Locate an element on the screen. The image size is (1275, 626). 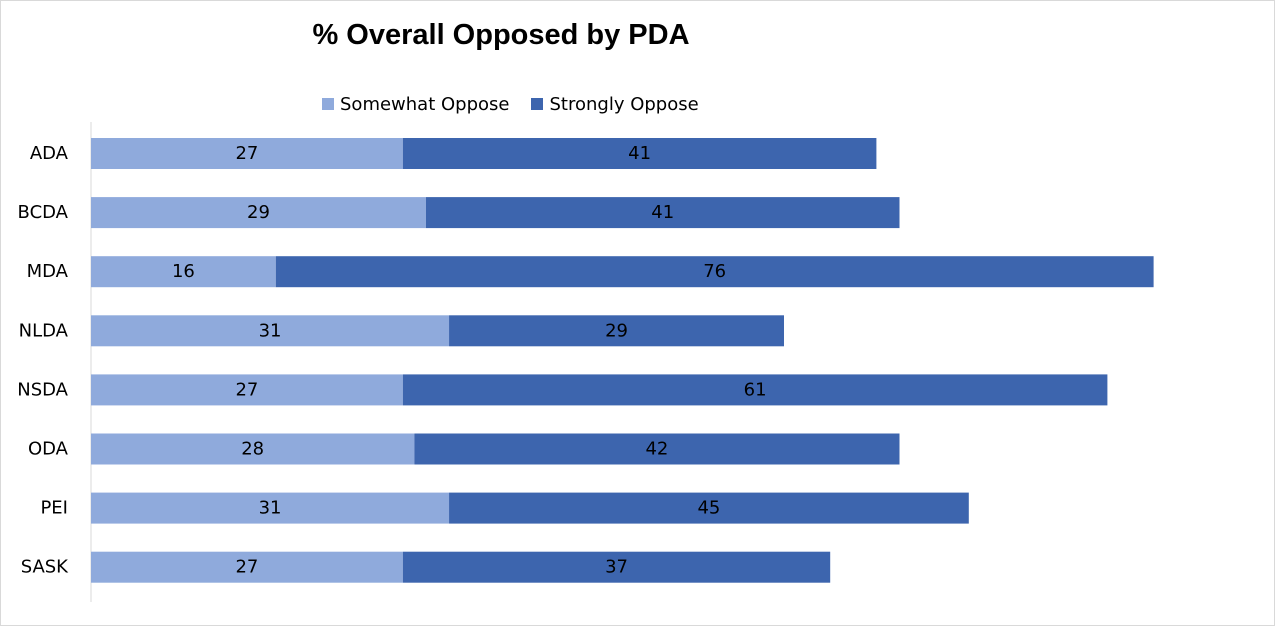
legend: Somewhat Oppose Strongly Oppose is located at coordinates (521, 104).